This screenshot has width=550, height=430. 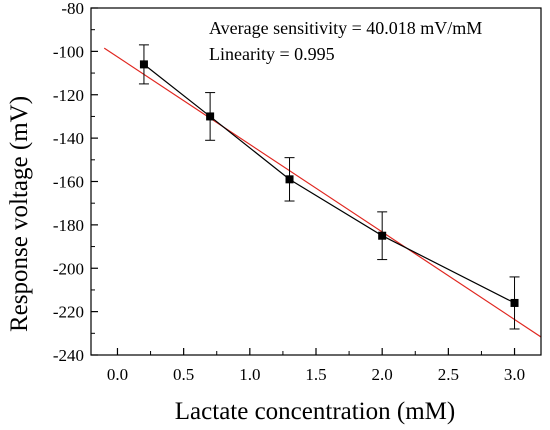 What do you see at coordinates (345, 28) in the screenshot?
I see `annotation-sensitivity: Average sensitivity = 40.018 mV/mM` at bounding box center [345, 28].